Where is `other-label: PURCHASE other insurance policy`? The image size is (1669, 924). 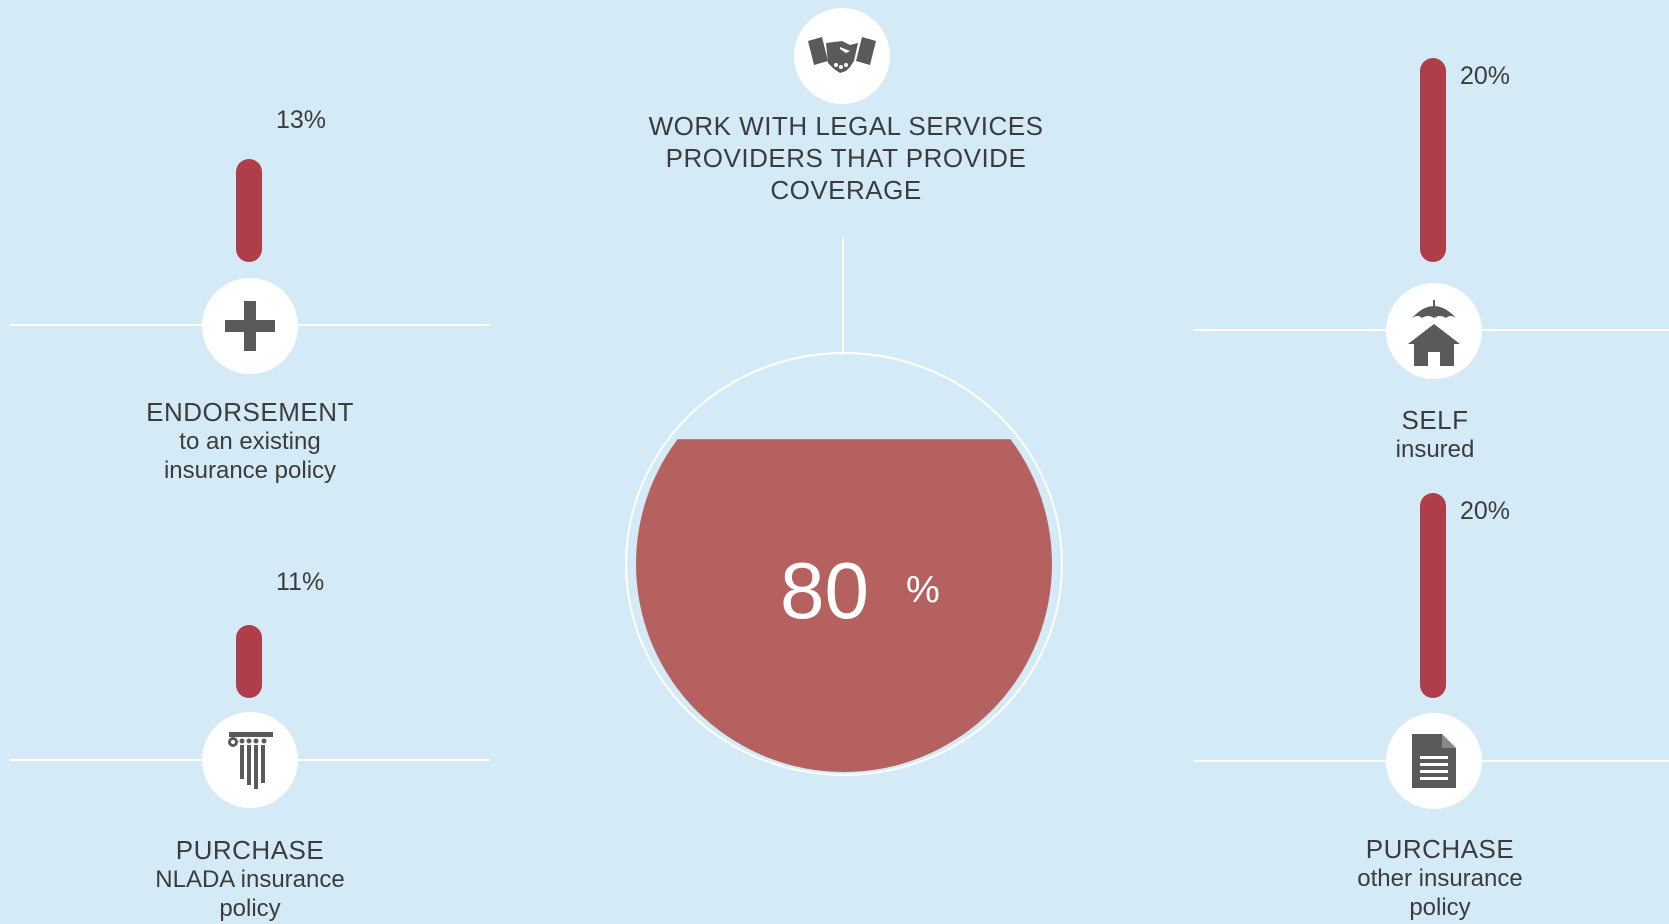
other-label: PURCHASE other insurance policy is located at coordinates (1440, 878).